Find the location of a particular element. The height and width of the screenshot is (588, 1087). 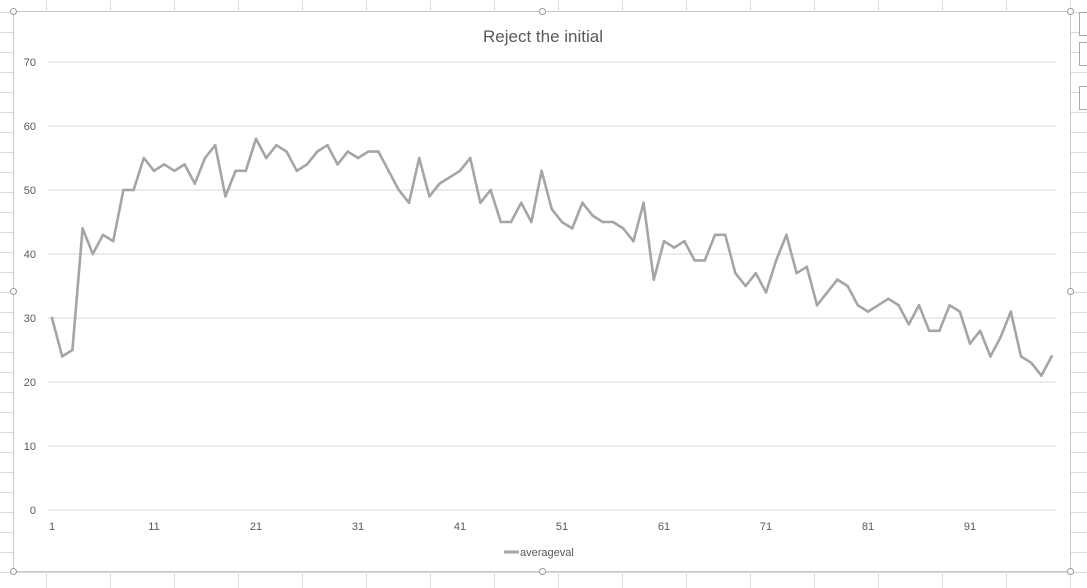

resize-handle-bottom-center is located at coordinates (542, 571).